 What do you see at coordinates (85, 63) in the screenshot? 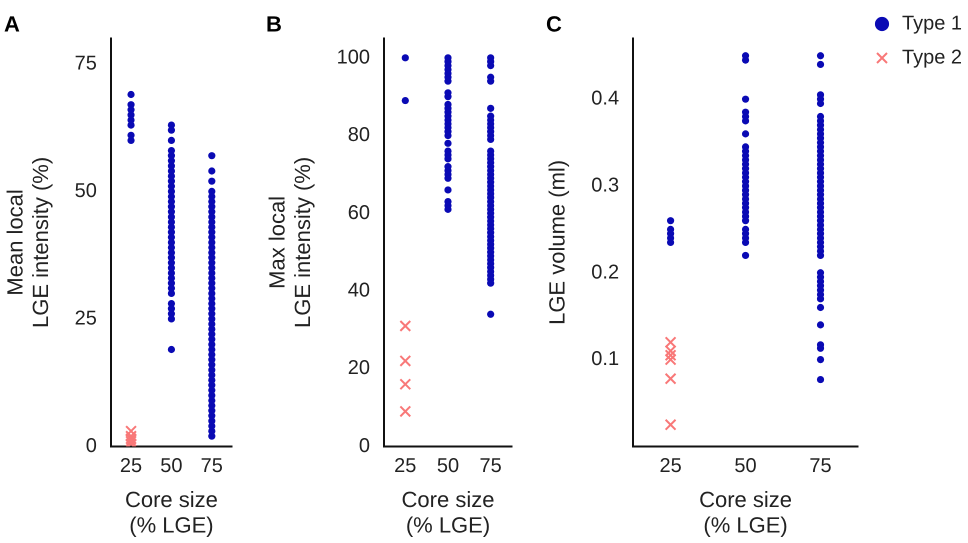
I see `y-tick-label: 75` at bounding box center [85, 63].